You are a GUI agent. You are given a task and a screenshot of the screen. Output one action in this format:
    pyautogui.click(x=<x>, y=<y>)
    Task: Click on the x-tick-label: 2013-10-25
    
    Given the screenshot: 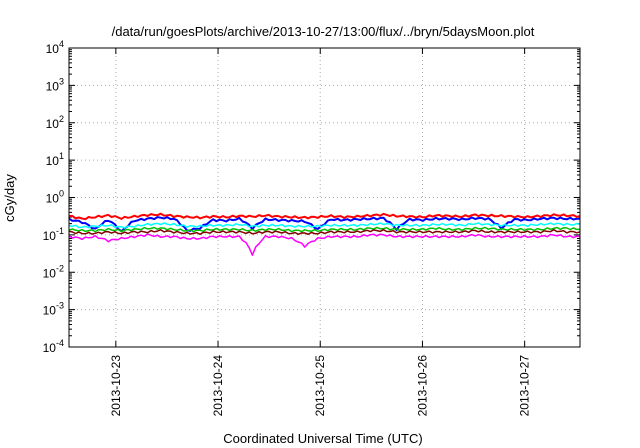 What is the action you would take?
    pyautogui.click(x=320, y=386)
    